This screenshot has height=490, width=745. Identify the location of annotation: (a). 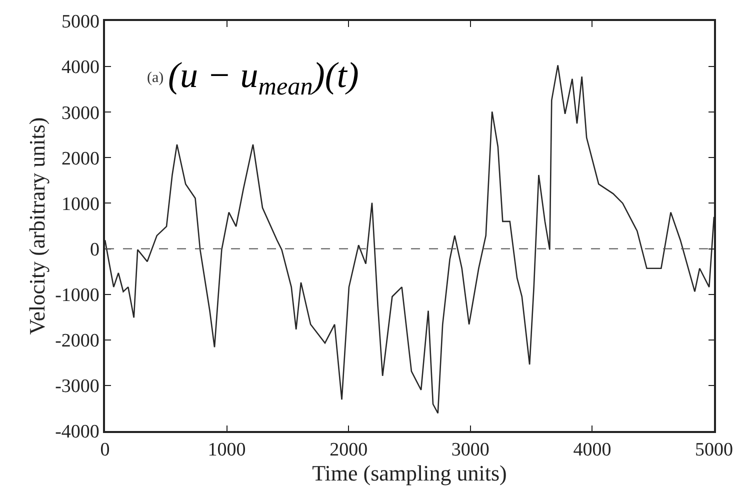
(155, 78).